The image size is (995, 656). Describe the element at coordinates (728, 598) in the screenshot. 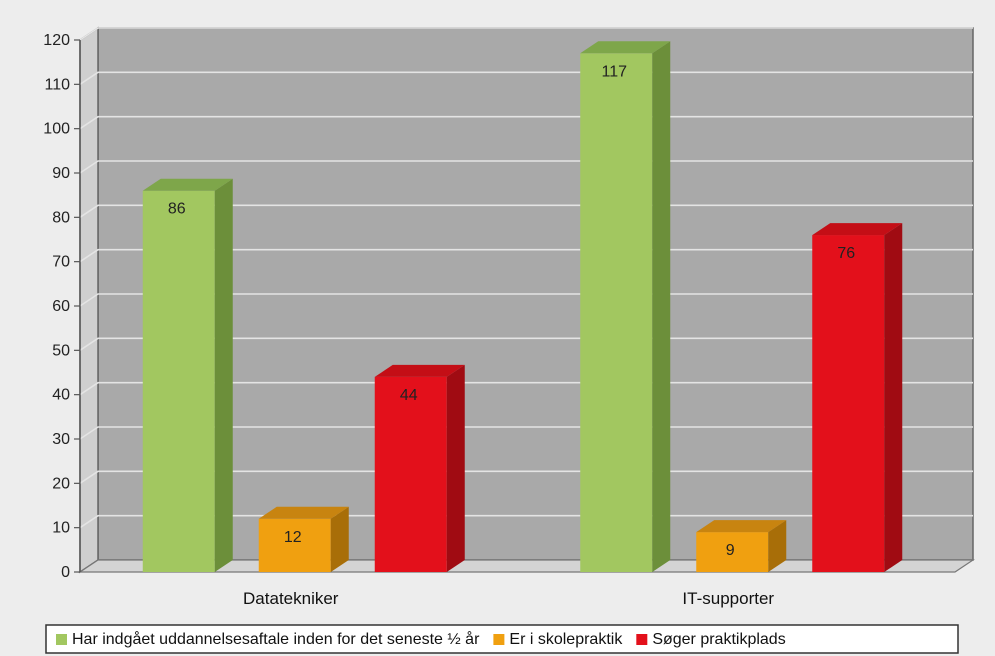

I see `category-label: IT-supporter` at that location.